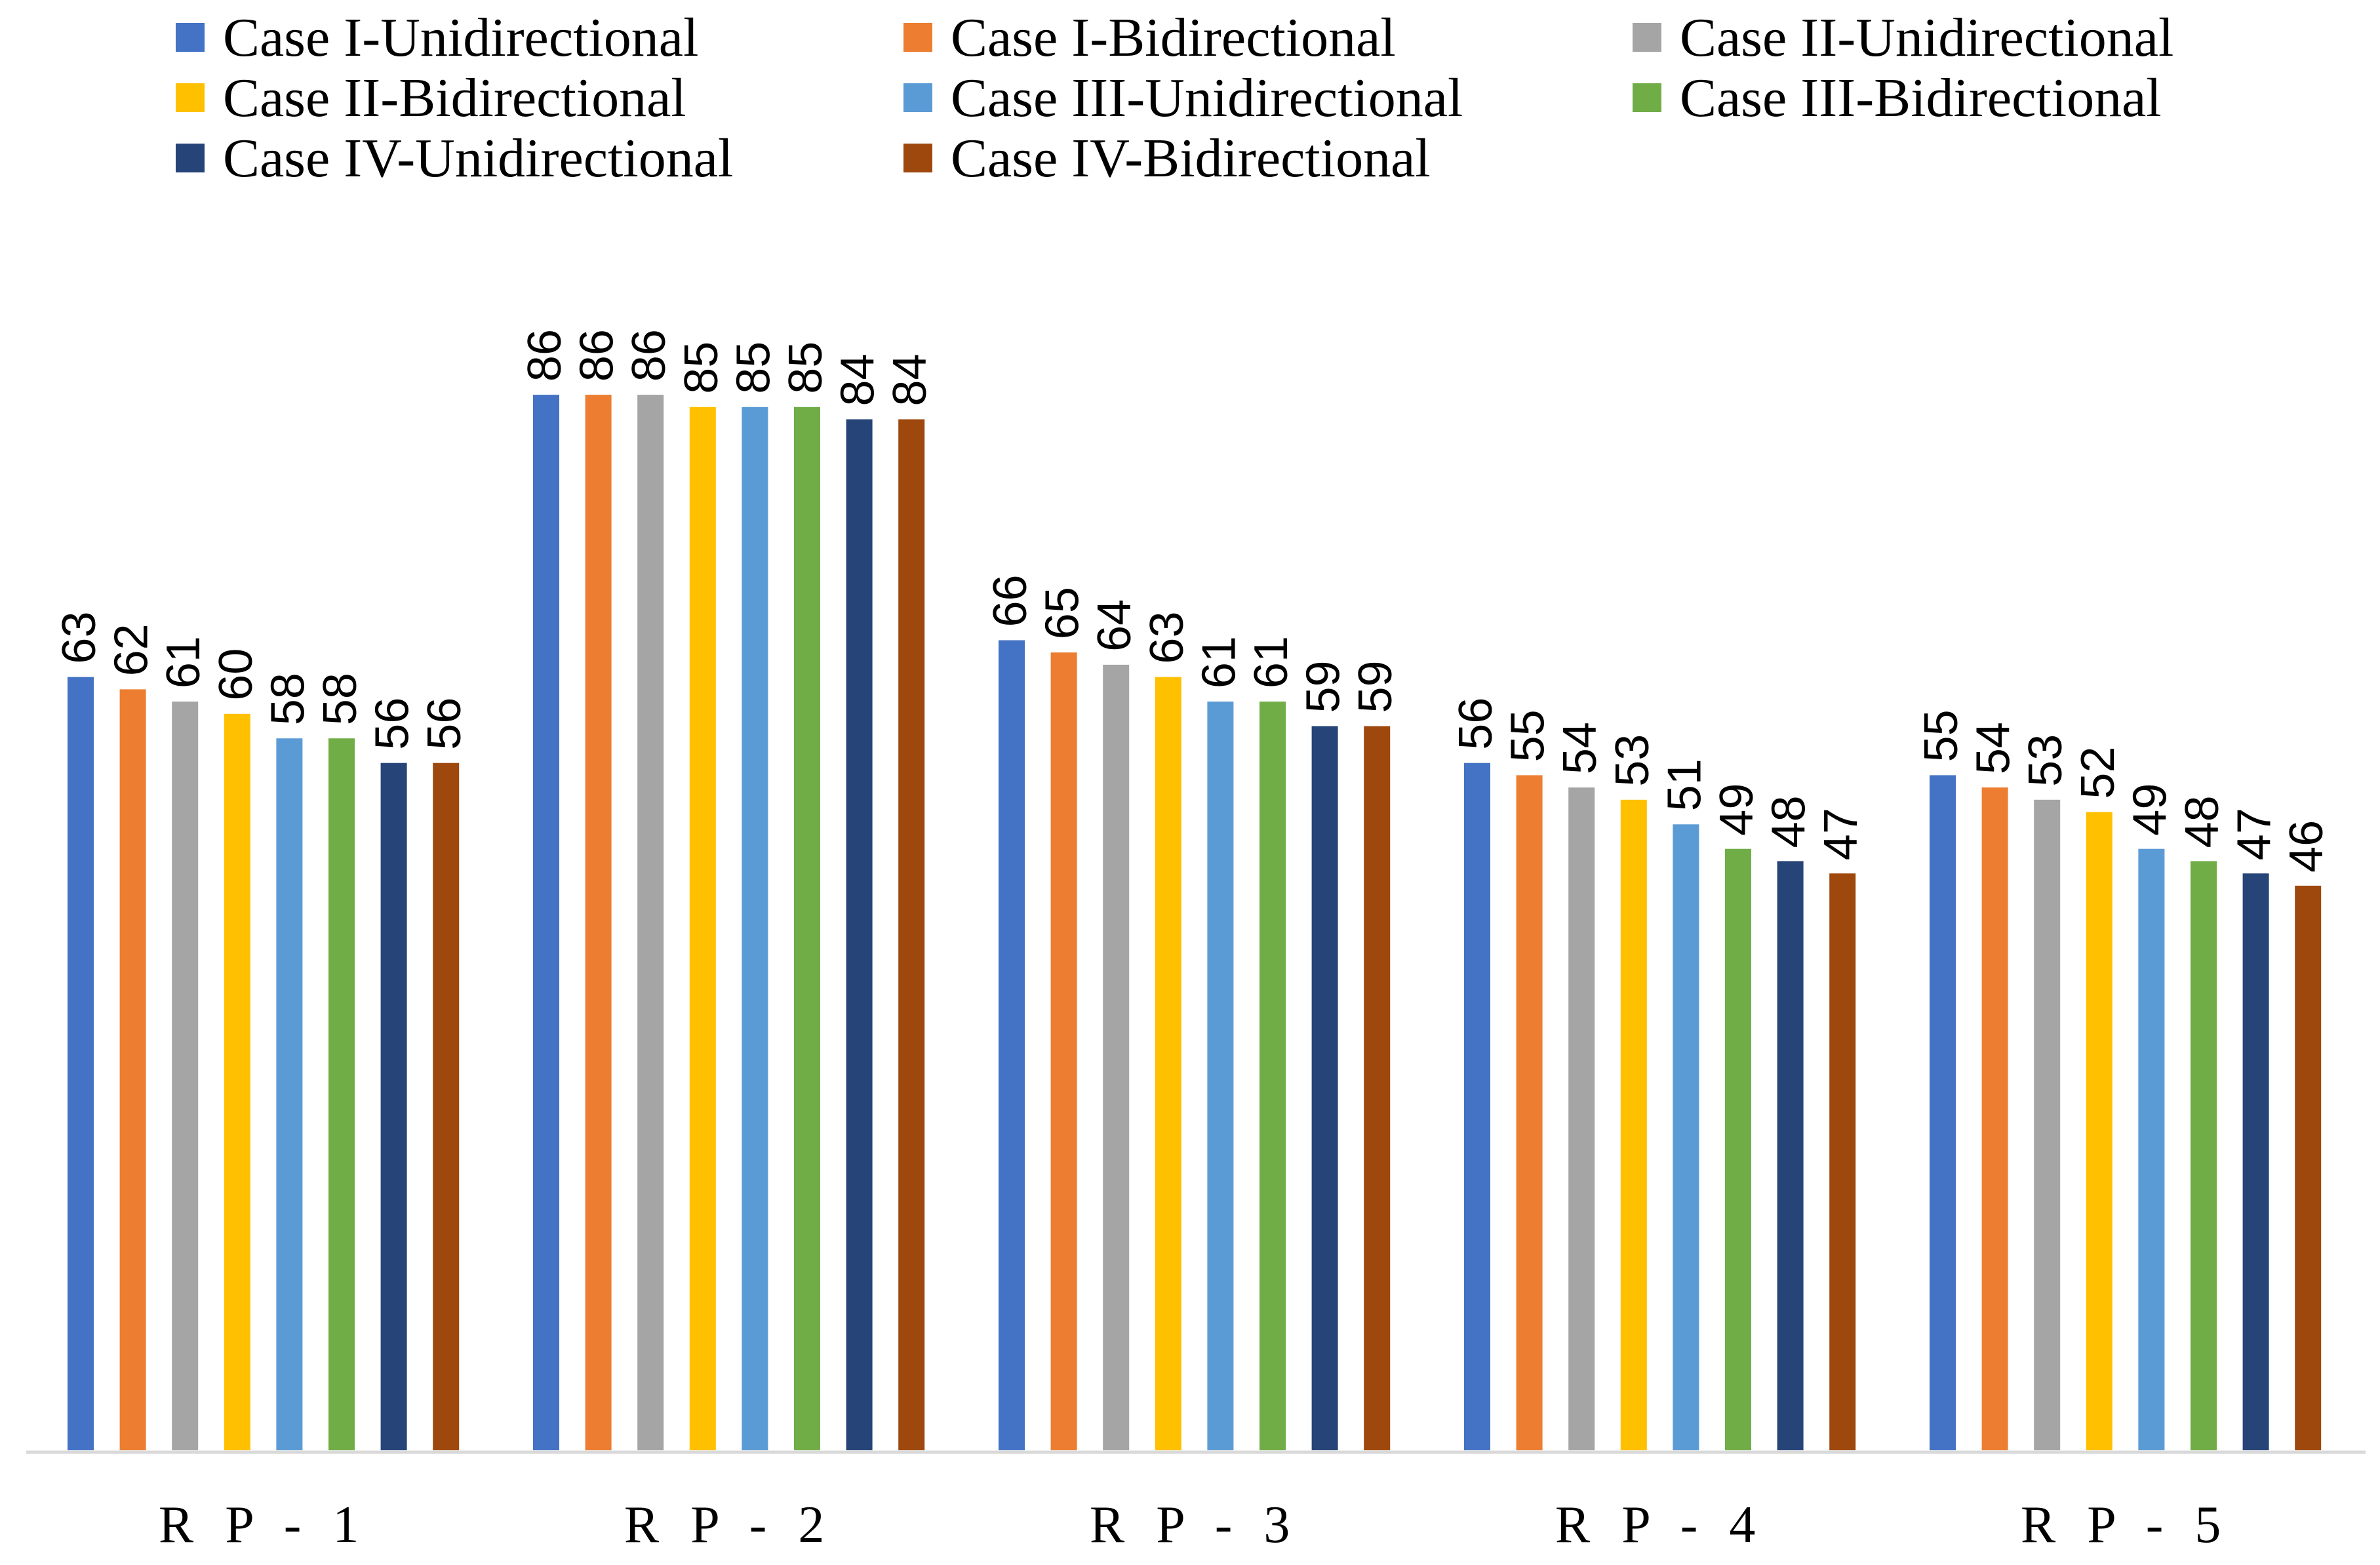 This screenshot has height=1565, width=2380. What do you see at coordinates (1114, 625) in the screenshot?
I see `data-label: 64` at bounding box center [1114, 625].